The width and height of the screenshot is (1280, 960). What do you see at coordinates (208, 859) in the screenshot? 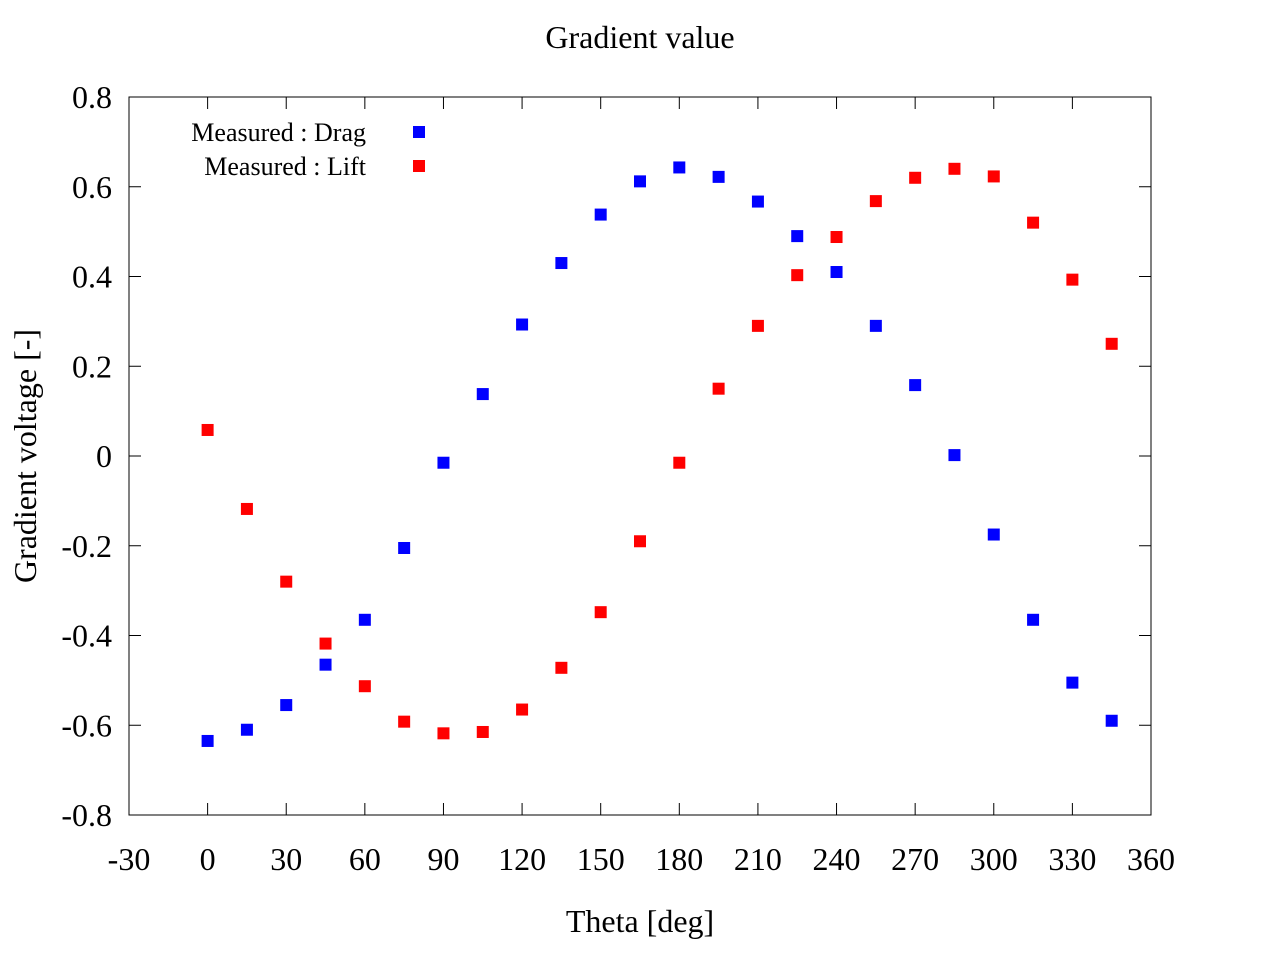
I see `x-tick-label: 0` at bounding box center [208, 859].